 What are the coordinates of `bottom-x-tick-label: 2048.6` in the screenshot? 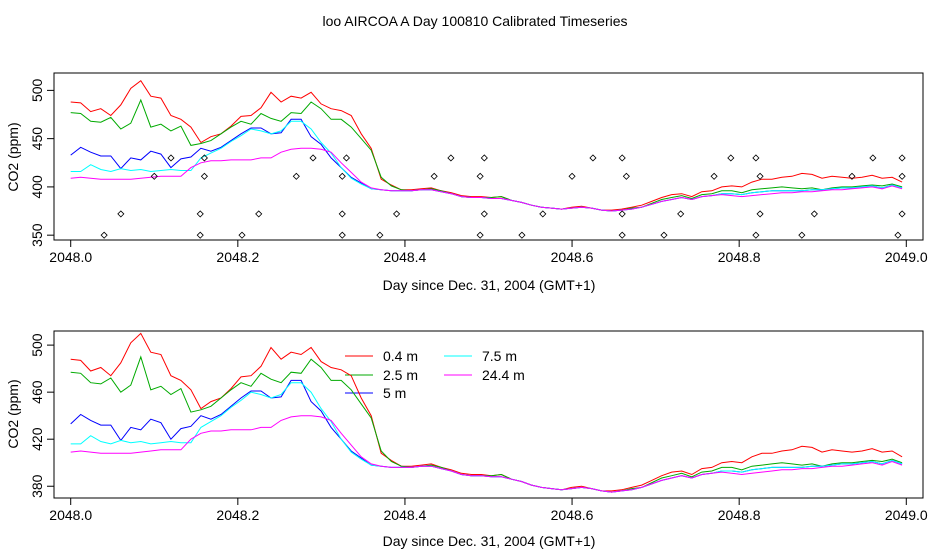 It's located at (572, 515).